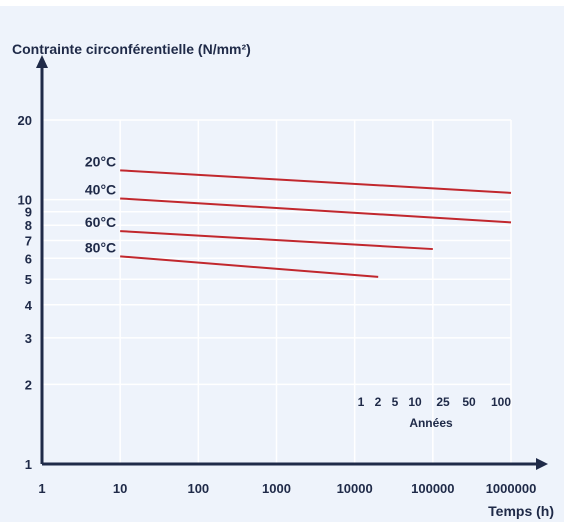 Image resolution: width=564 pixels, height=522 pixels. What do you see at coordinates (198, 488) in the screenshot?
I see `x-tick-label: 100` at bounding box center [198, 488].